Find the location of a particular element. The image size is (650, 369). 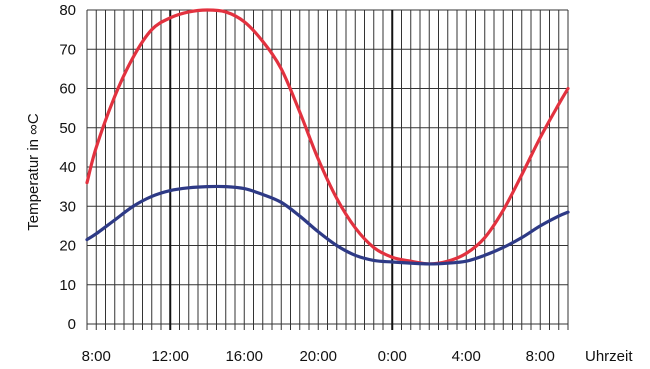

y-tick-label: 30 is located at coordinates (67, 206).